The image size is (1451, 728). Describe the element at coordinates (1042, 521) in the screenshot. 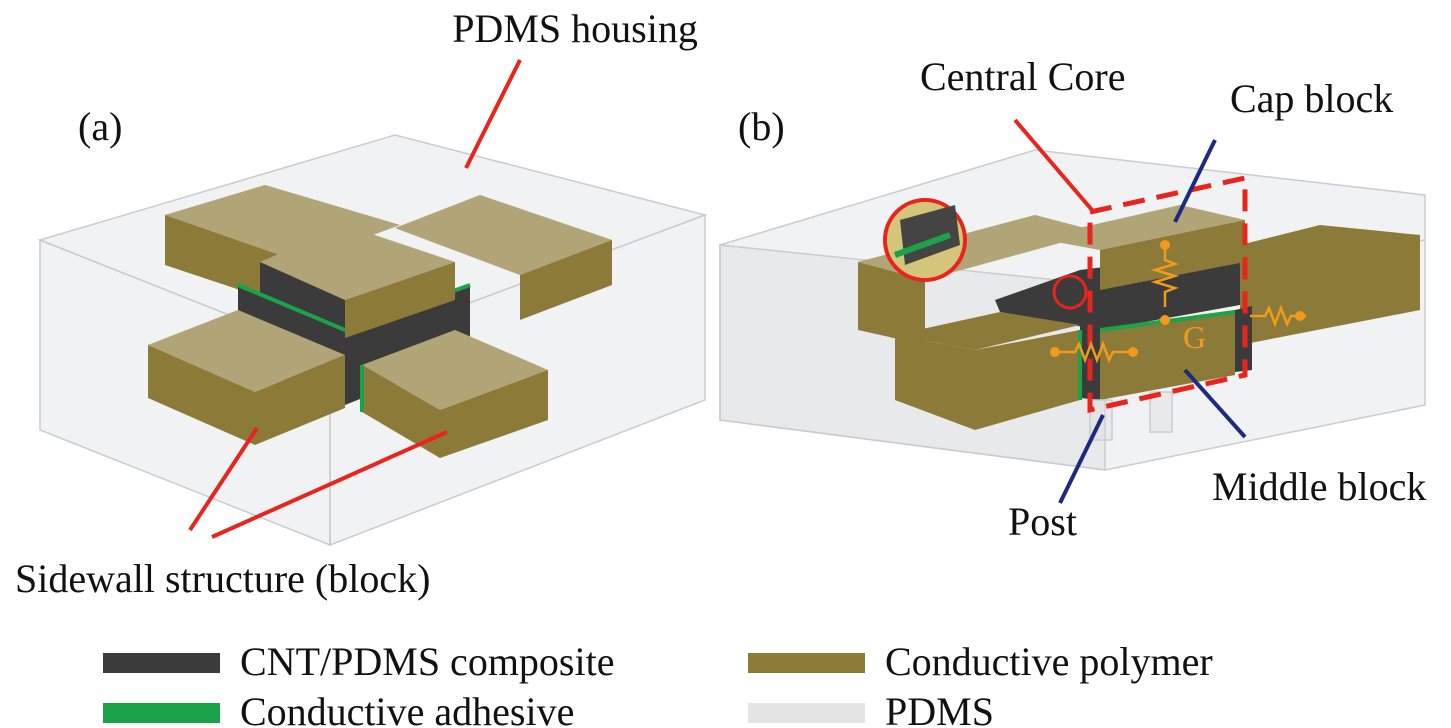

I see `annotation: Post` at that location.